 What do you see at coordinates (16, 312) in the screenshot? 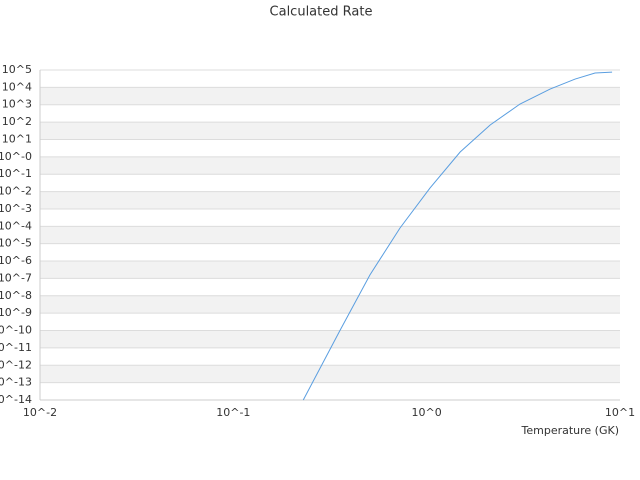
I see `y-tick-label: 10^-9` at bounding box center [16, 312].